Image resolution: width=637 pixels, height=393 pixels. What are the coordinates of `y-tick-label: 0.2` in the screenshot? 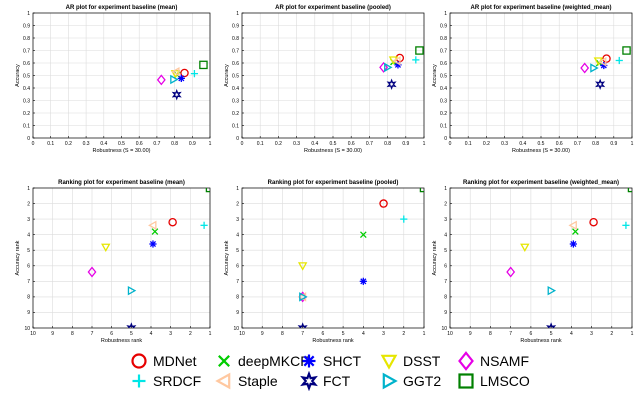 It's located at (26, 114).